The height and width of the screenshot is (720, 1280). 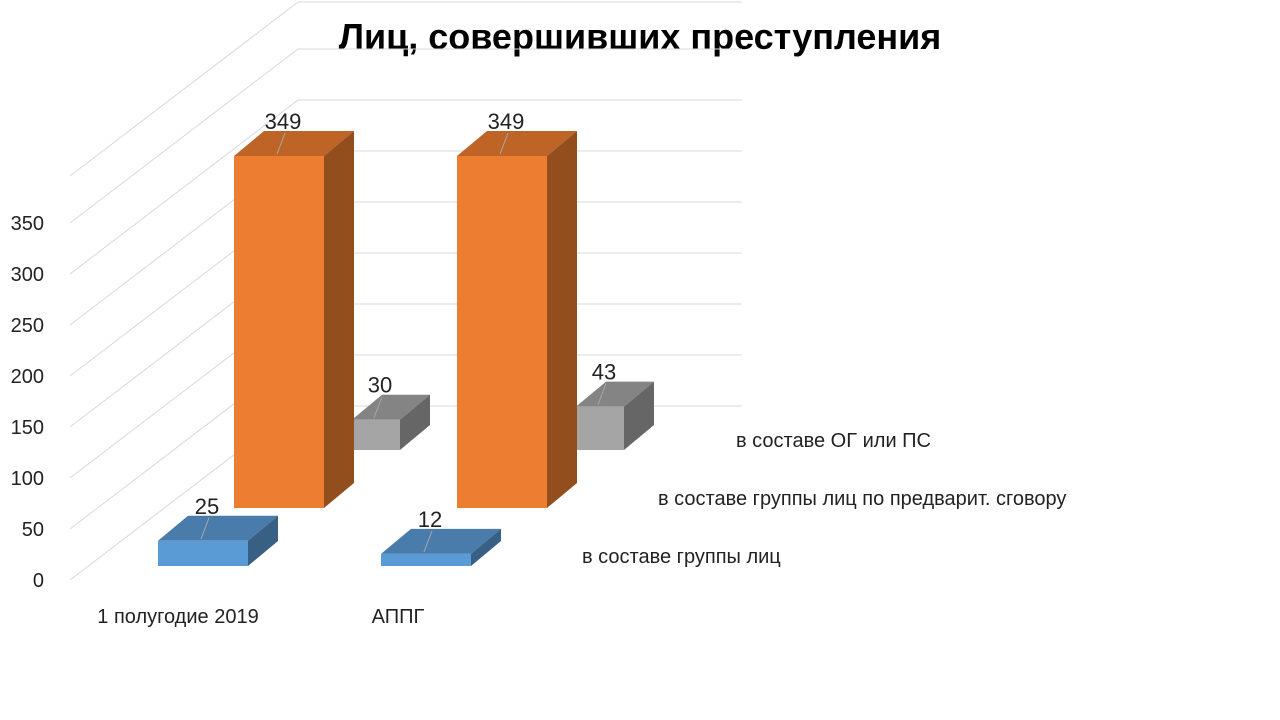 What do you see at coordinates (681, 557) in the screenshot?
I see `series-label: в составе группы лиц` at bounding box center [681, 557].